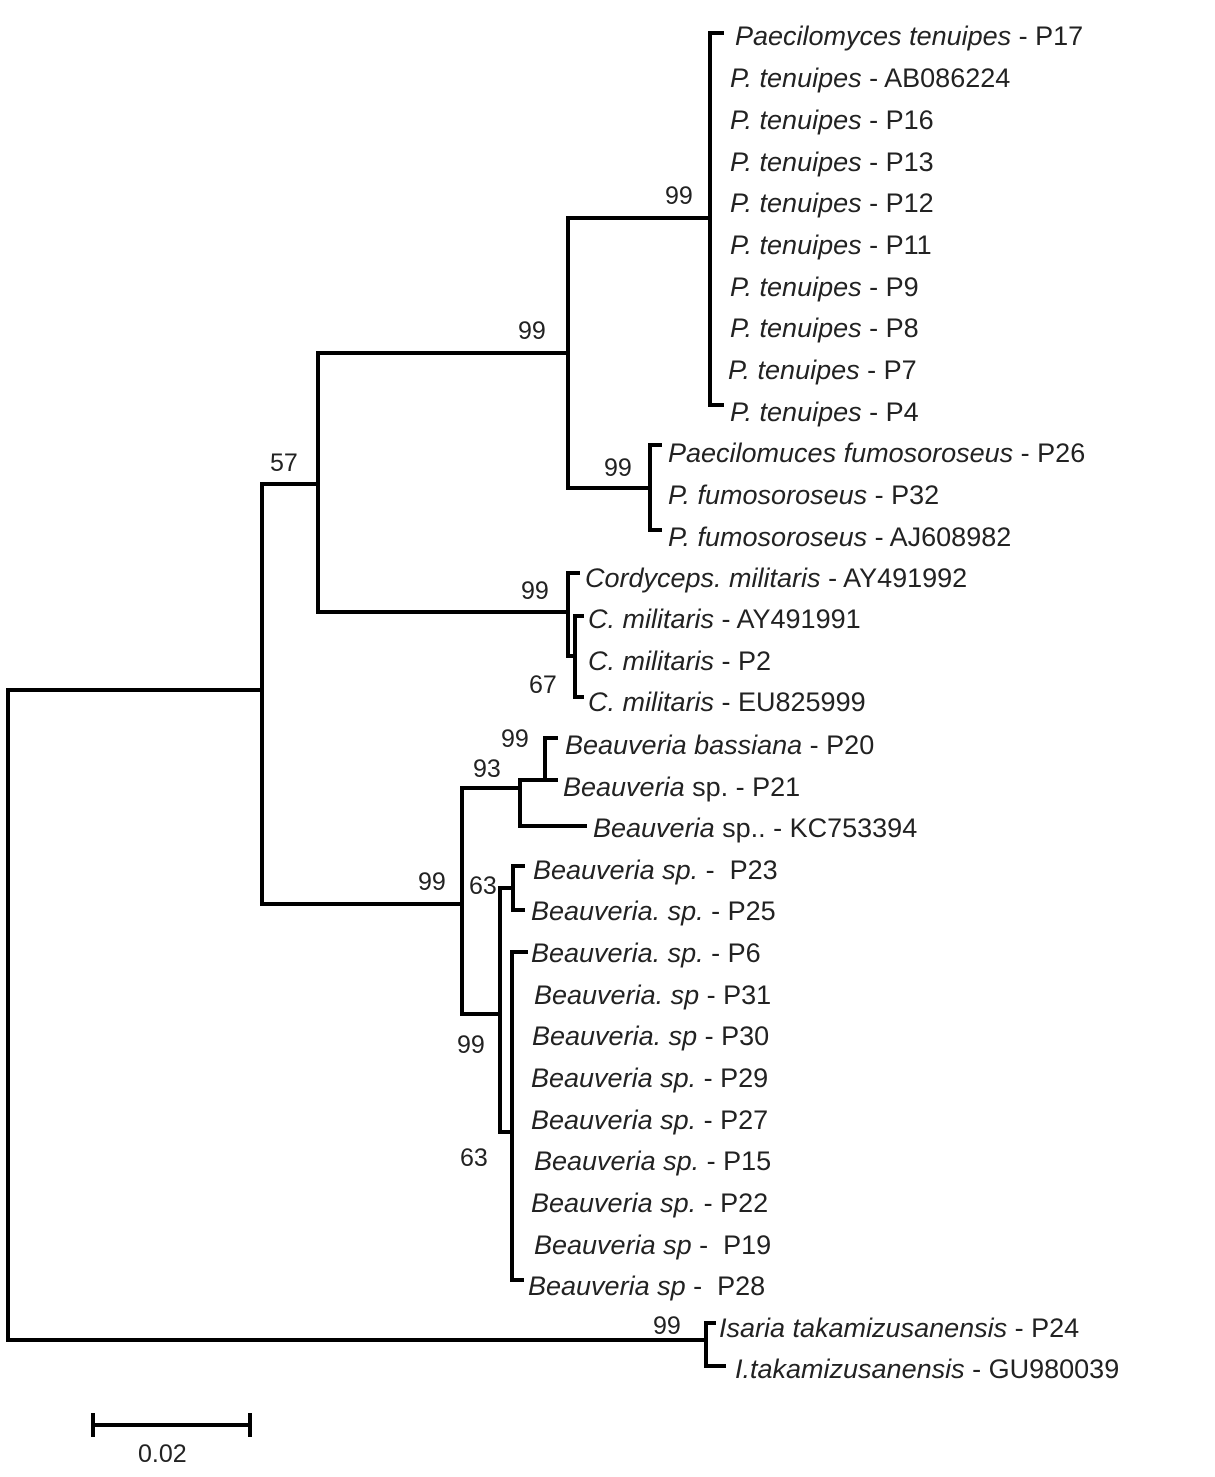  Describe the element at coordinates (487, 769) in the screenshot. I see `bootstrap-label: 93` at that location.